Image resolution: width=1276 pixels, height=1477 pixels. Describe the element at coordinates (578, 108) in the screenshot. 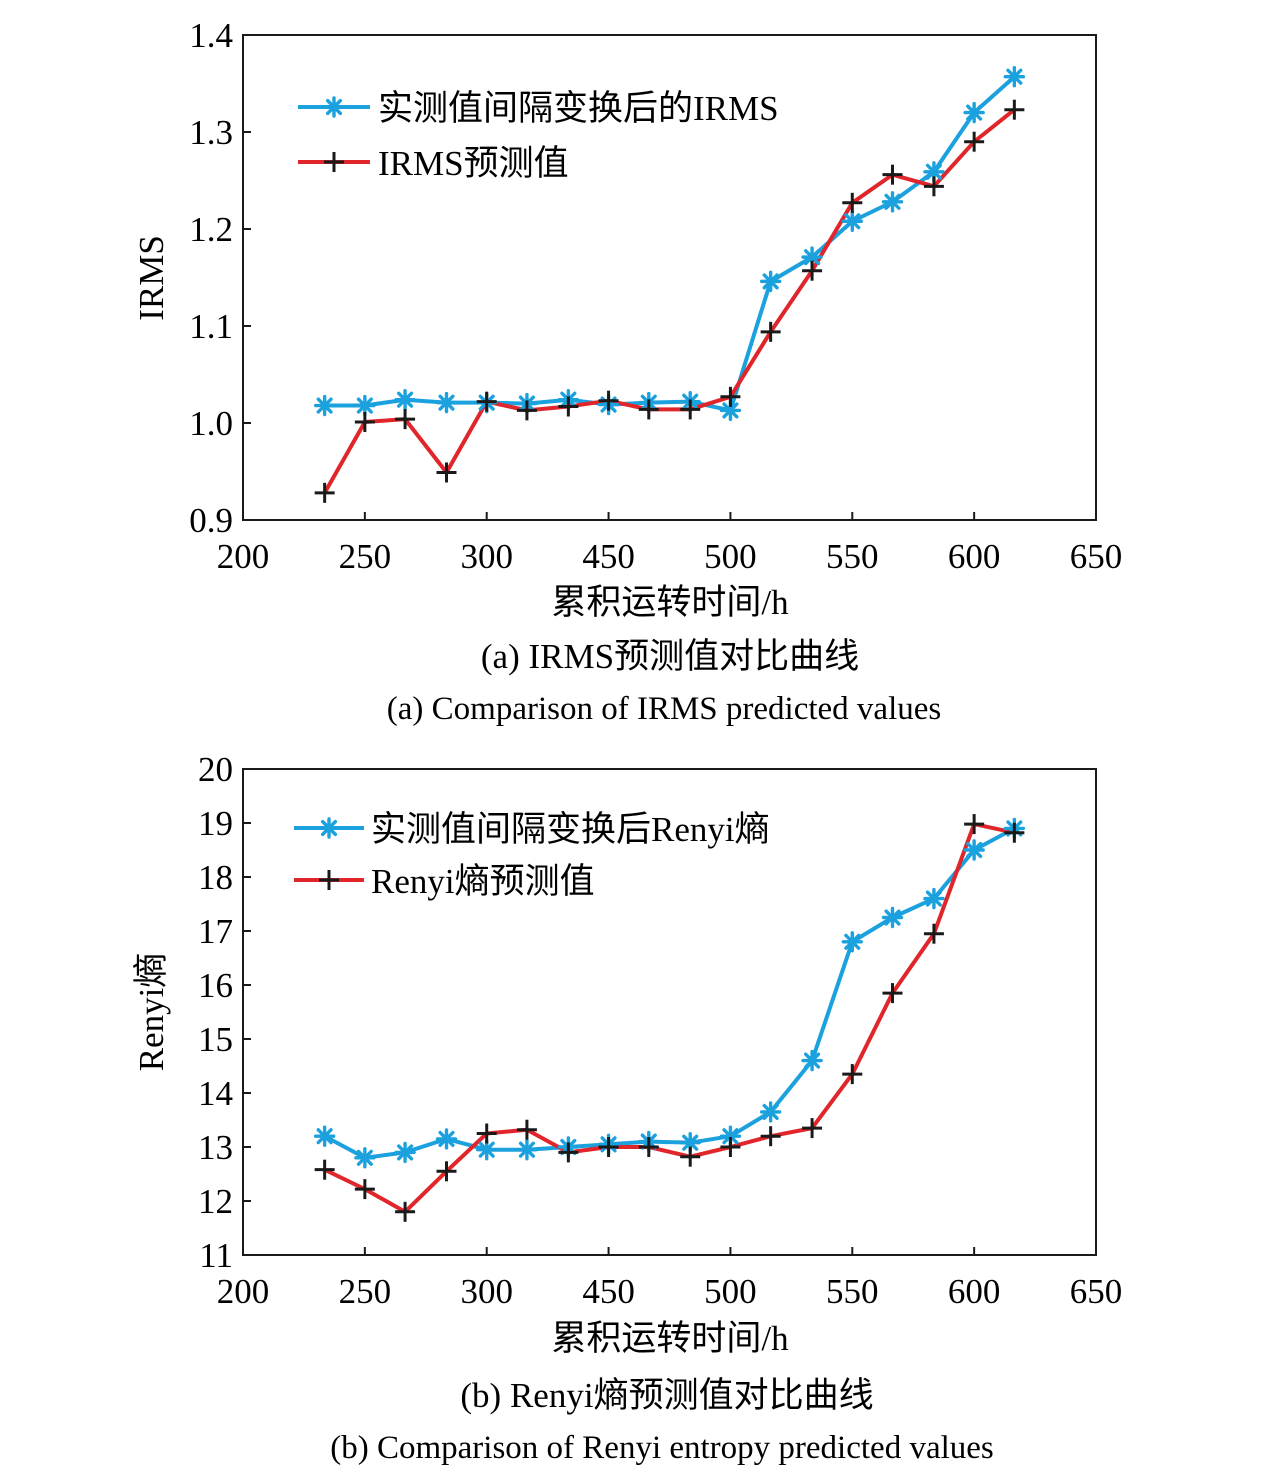

I see `legend-label-measured-a: 实测值间隔变换后的IRMS` at that location.